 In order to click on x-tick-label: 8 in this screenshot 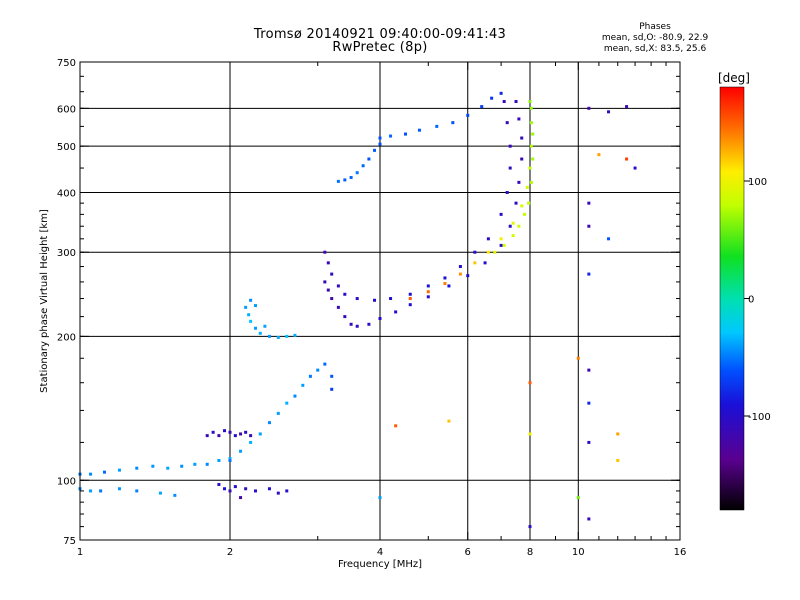, I will do `click(530, 552)`.